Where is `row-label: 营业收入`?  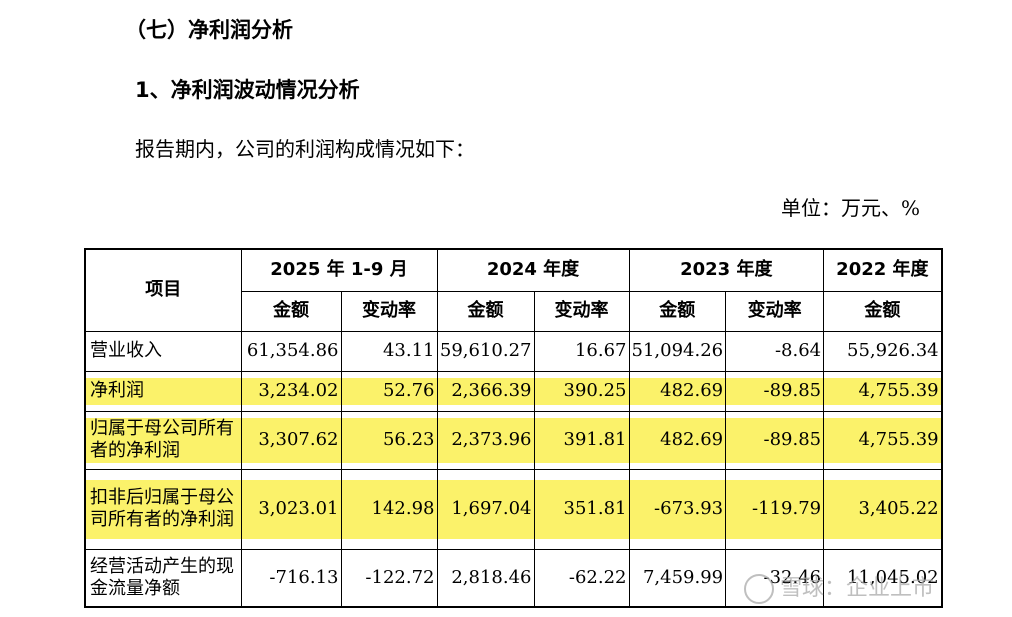
row-label: 营业收入 is located at coordinates (163, 351).